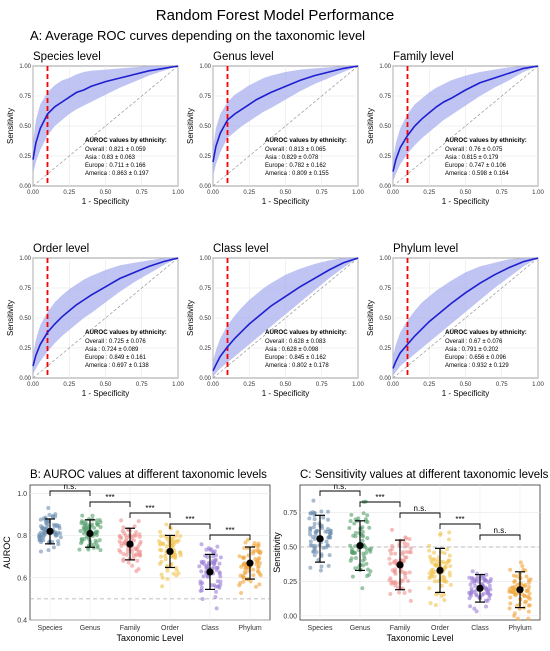 The width and height of the screenshot is (550, 651). What do you see at coordinates (105, 318) in the screenshot?
I see `roc-diagonal-reference` at bounding box center [105, 318].